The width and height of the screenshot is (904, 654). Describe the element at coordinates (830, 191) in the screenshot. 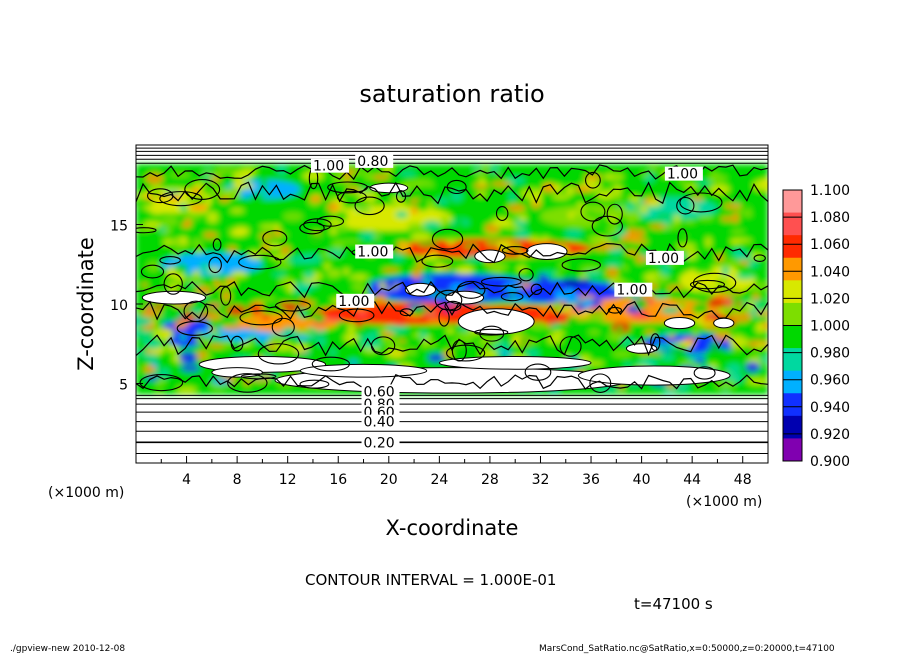

I see `colorbar-label: 1.100` at that location.